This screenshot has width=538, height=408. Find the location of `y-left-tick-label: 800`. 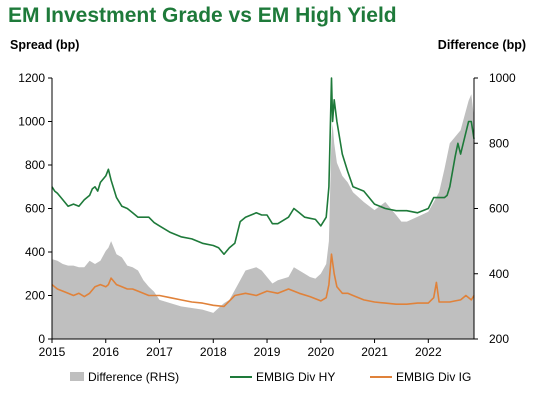

y-left-tick-label: 800 is located at coordinates (35, 165).